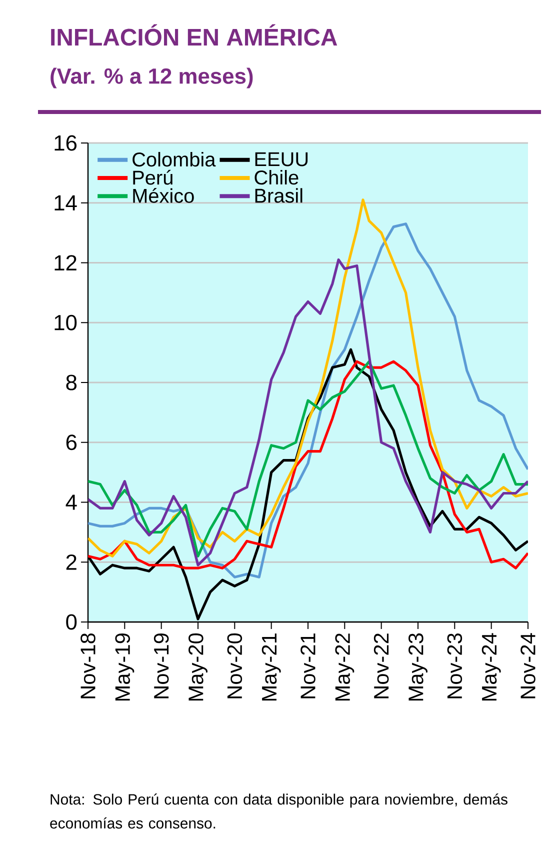  What do you see at coordinates (71, 502) in the screenshot?
I see `y-tick-label: 4` at bounding box center [71, 502].